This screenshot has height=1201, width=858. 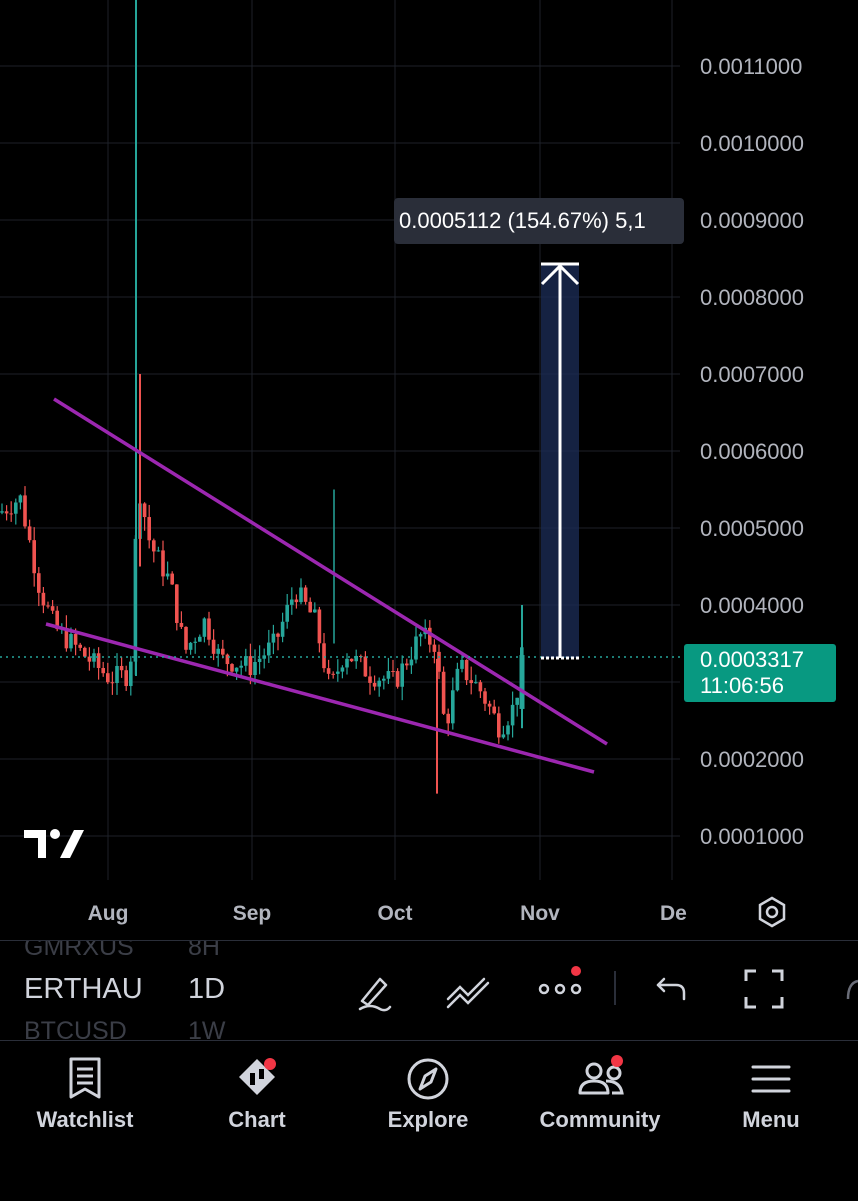 I want to click on nav-community: Community, so click(x=600, y=1096).